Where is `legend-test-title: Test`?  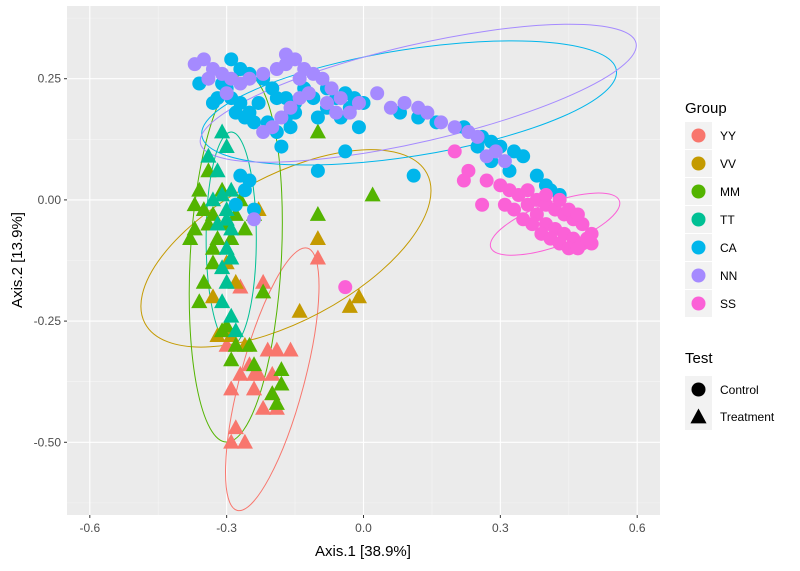
legend-test-title: Test is located at coordinates (699, 358).